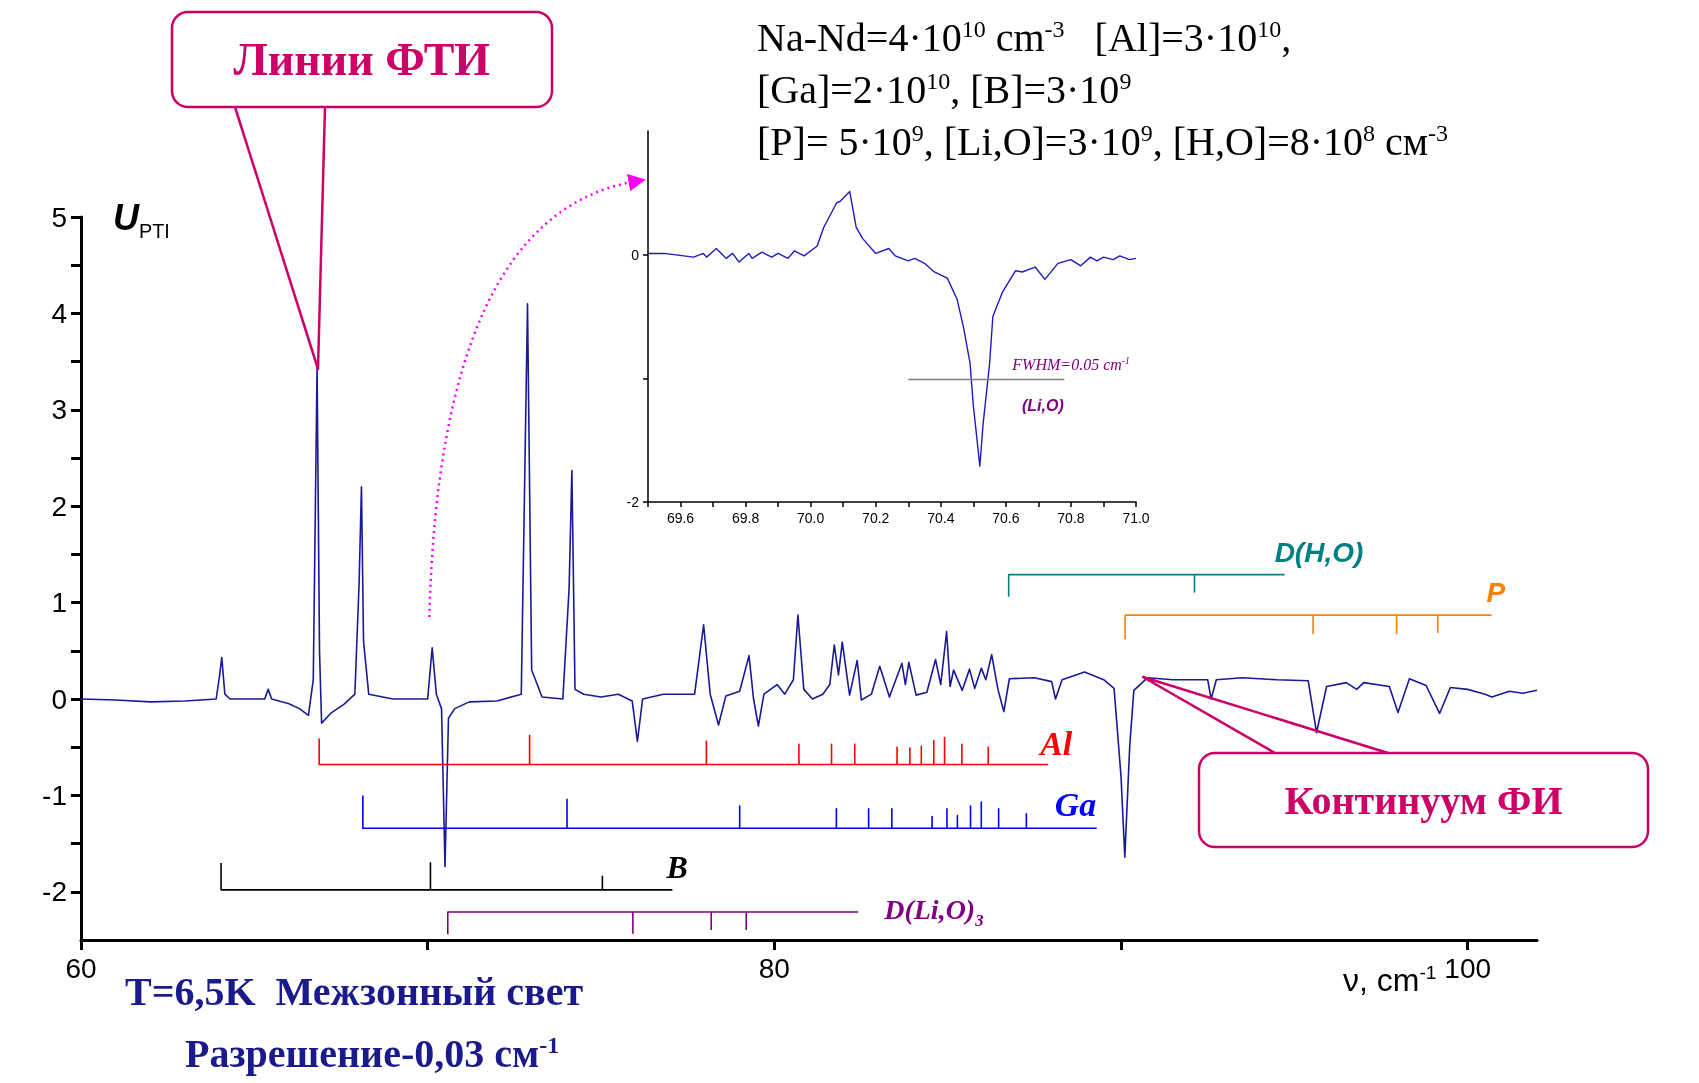 The height and width of the screenshot is (1083, 1699). Describe the element at coordinates (774, 968) in the screenshot. I see `x-tick-label: 80` at that location.